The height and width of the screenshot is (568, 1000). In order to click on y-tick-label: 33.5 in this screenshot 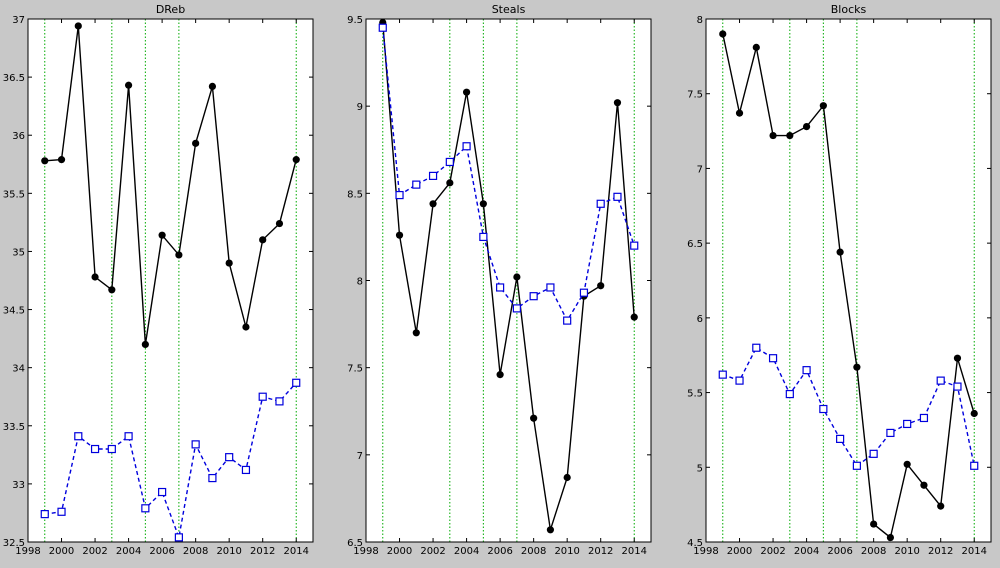, I will do `click(14, 427)`.